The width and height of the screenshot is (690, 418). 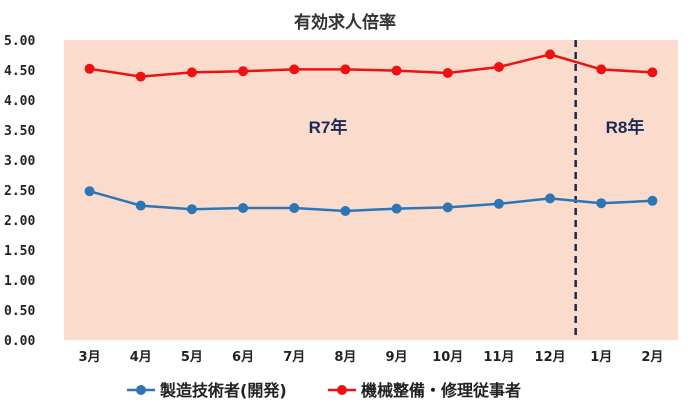 I want to click on y-tick-label: 2.50, so click(x=19, y=191).